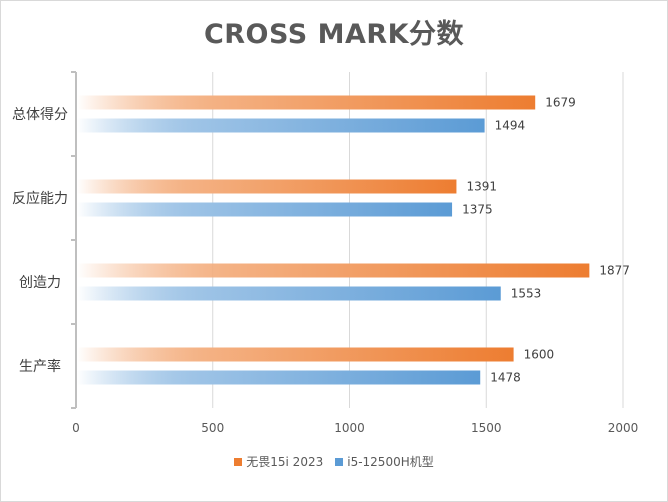 Image resolution: width=668 pixels, height=502 pixels. Describe the element at coordinates (40, 366) in the screenshot. I see `category-label: 生产率` at that location.